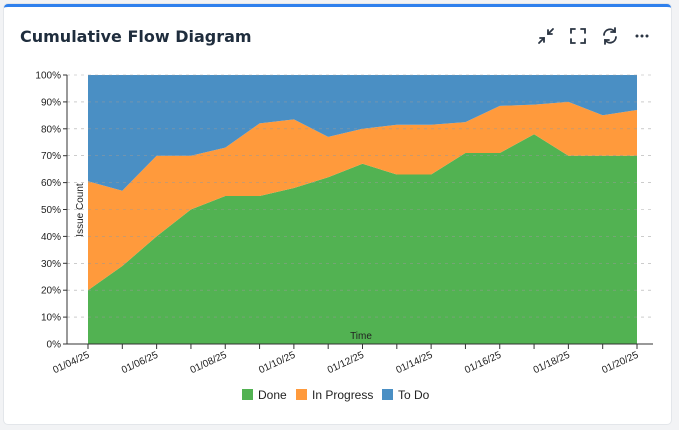  What do you see at coordinates (552, 363) in the screenshot?
I see `x-tick-label: 01/18/25` at bounding box center [552, 363].